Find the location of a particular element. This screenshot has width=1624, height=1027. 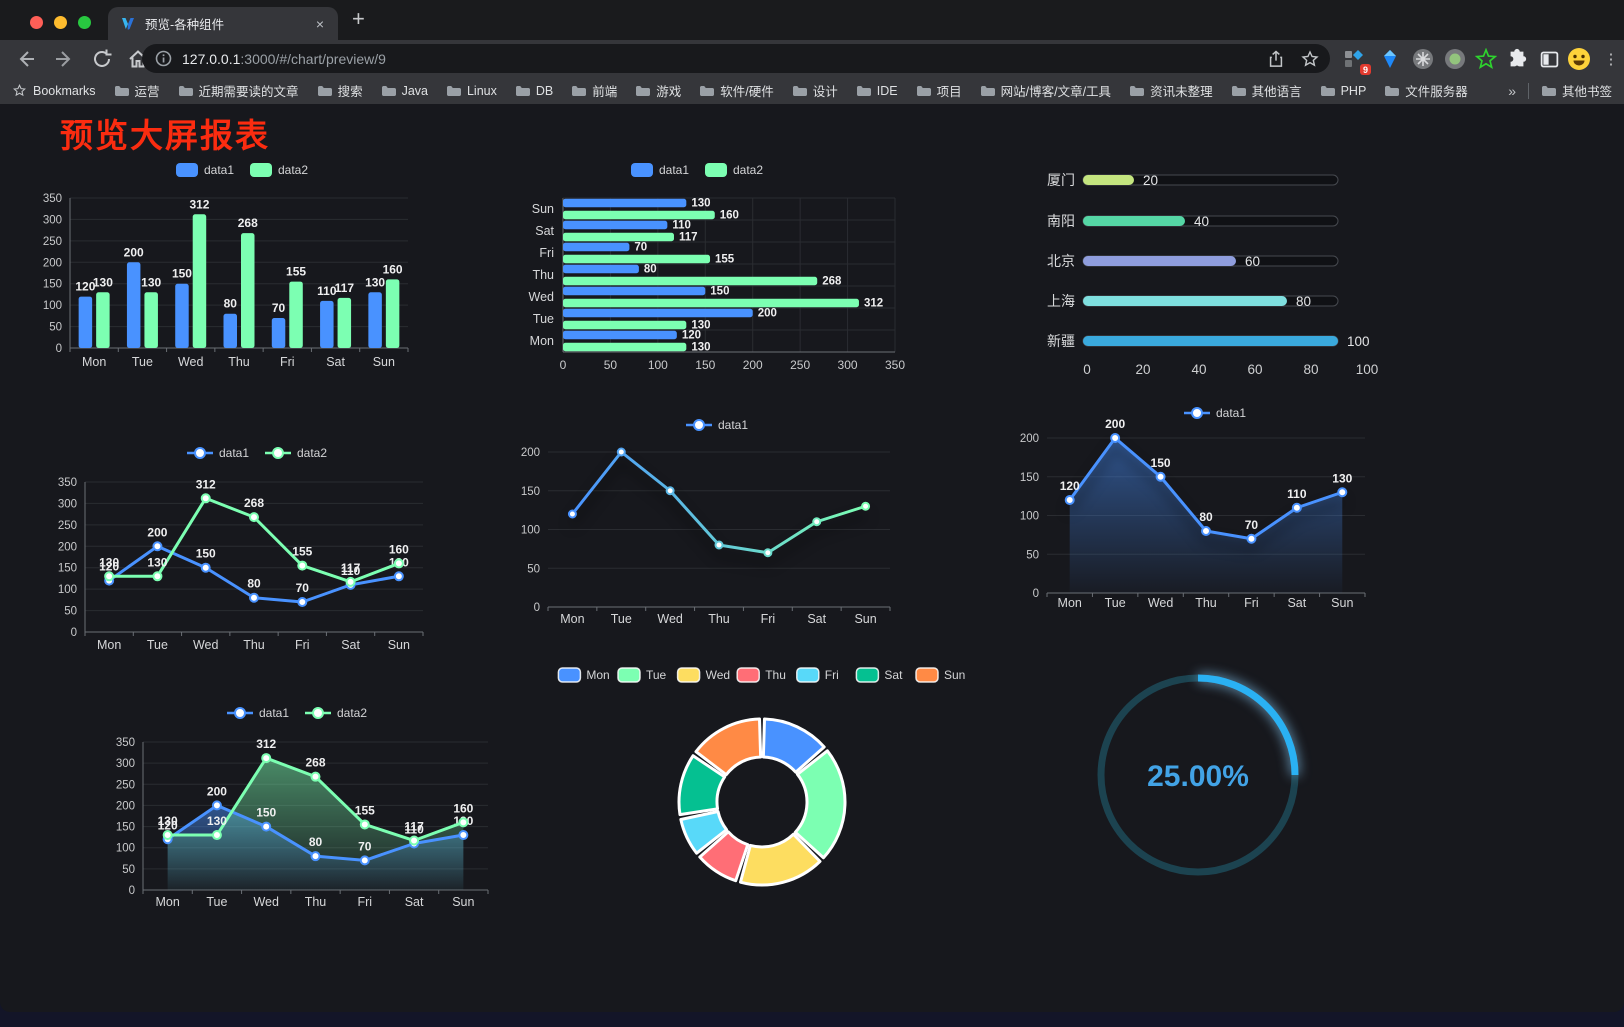

minimize-window-button is located at coordinates (60, 22).